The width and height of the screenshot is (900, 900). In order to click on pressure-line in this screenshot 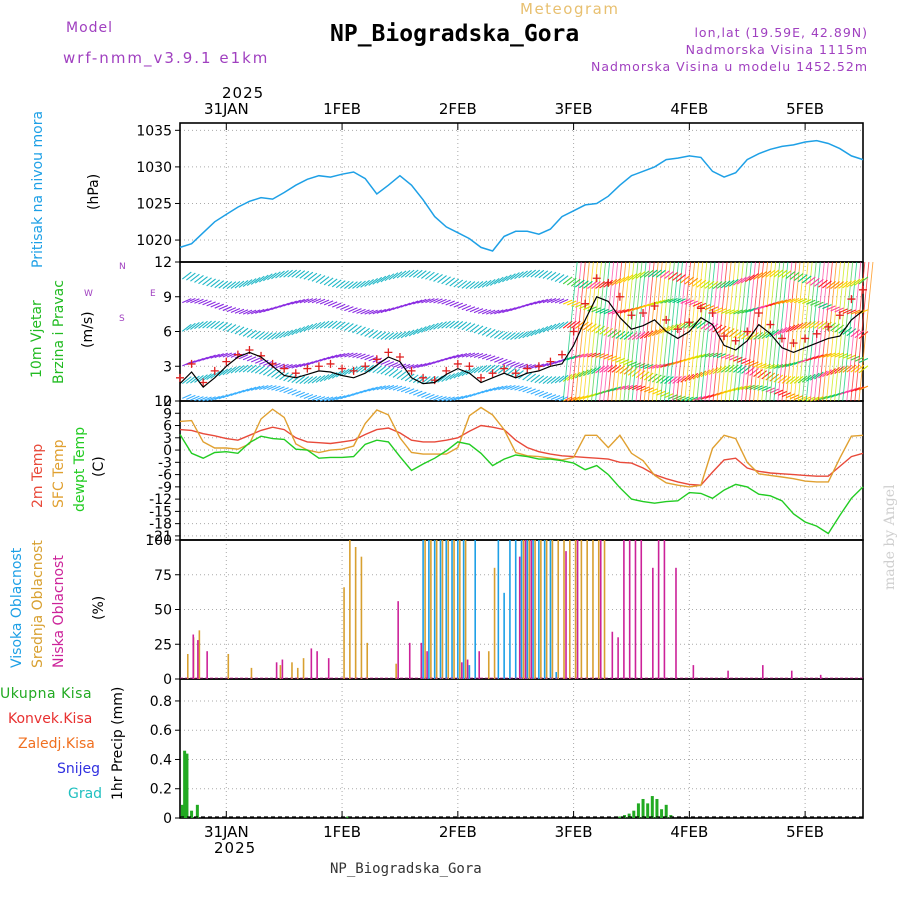, I will do `click(521, 195)`.